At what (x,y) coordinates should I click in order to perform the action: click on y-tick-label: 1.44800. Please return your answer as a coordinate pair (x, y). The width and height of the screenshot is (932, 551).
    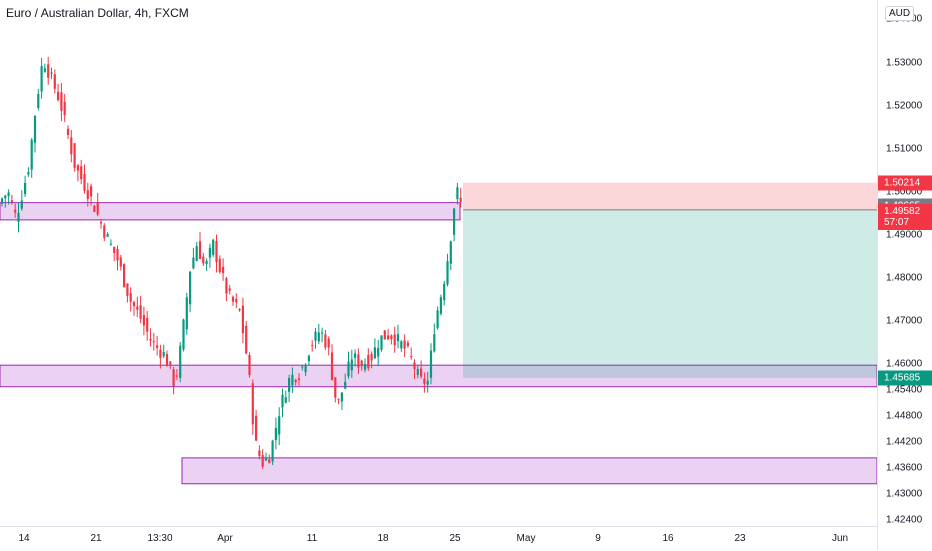
    Looking at the image, I should click on (904, 416).